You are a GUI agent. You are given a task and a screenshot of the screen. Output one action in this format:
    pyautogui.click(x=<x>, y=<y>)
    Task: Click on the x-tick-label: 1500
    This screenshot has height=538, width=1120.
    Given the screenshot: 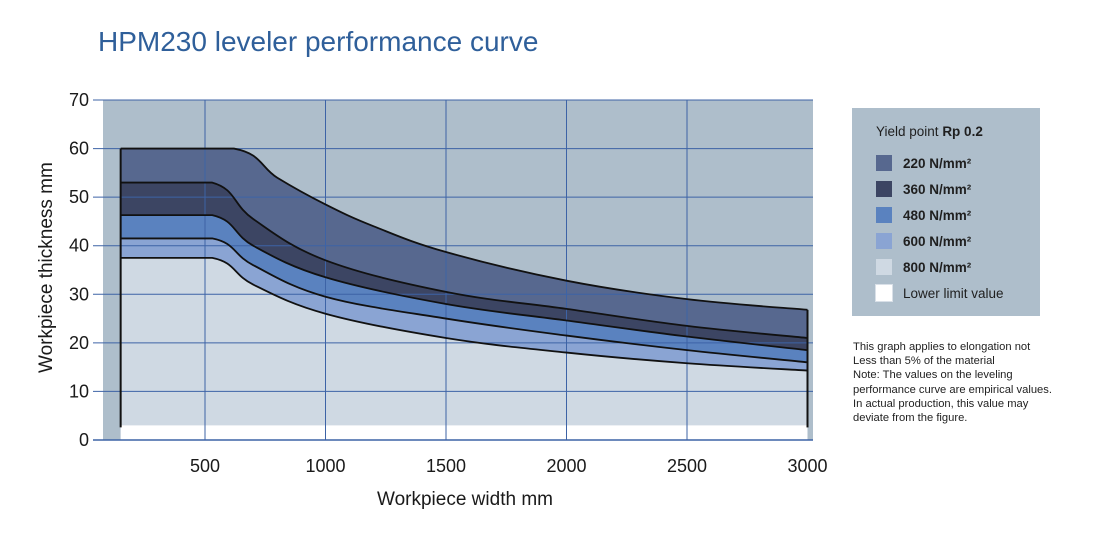 What is the action you would take?
    pyautogui.click(x=446, y=466)
    